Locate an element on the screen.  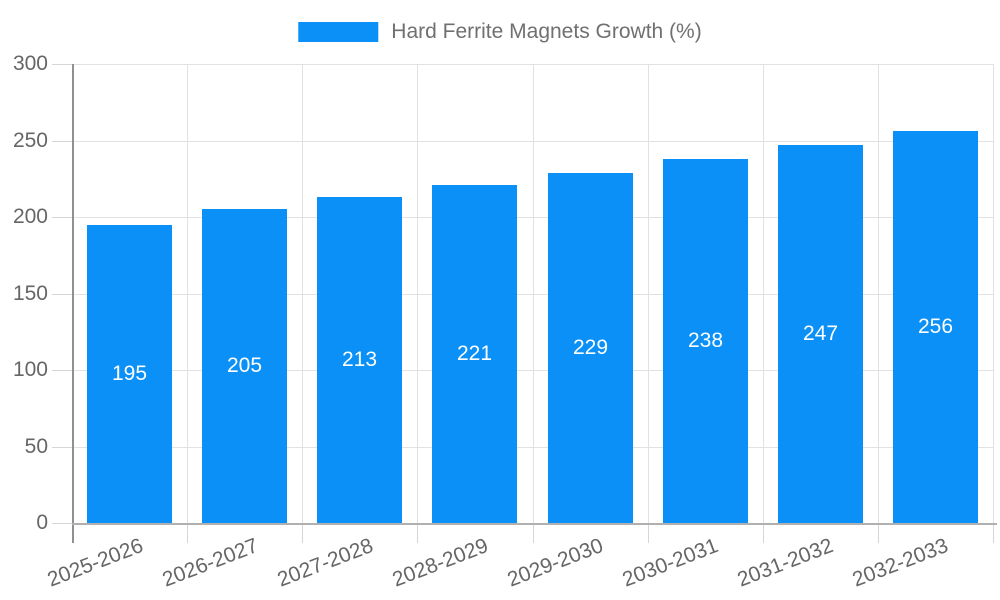
bar-2029-2030 is located at coordinates (590, 348).